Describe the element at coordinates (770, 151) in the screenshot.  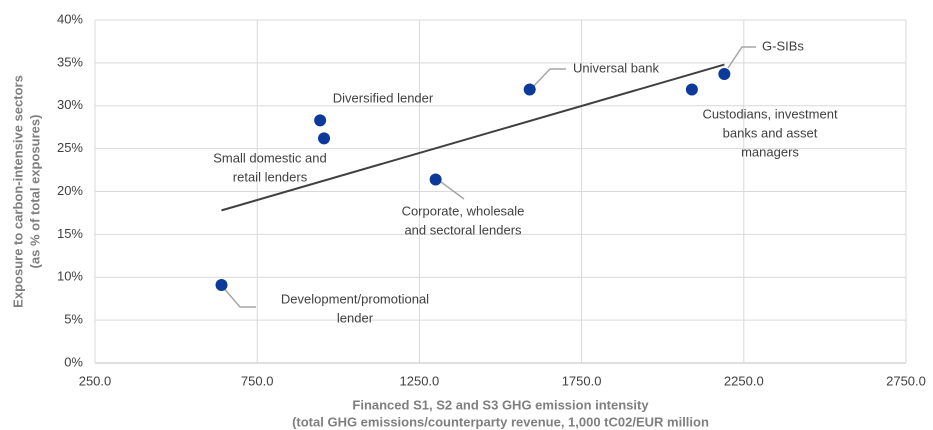
I see `point-label: managers` at that location.